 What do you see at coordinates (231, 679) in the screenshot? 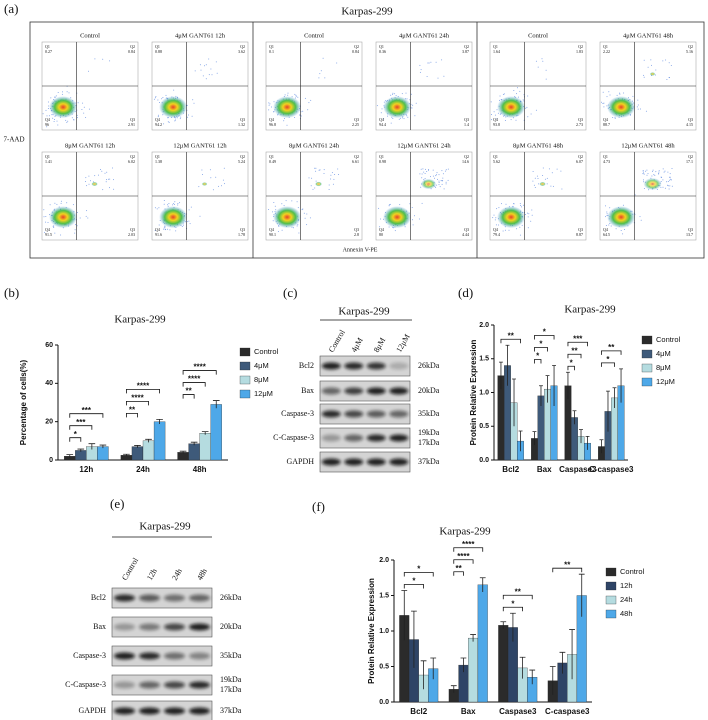
I see `kda-label: 19kDa` at bounding box center [231, 679].